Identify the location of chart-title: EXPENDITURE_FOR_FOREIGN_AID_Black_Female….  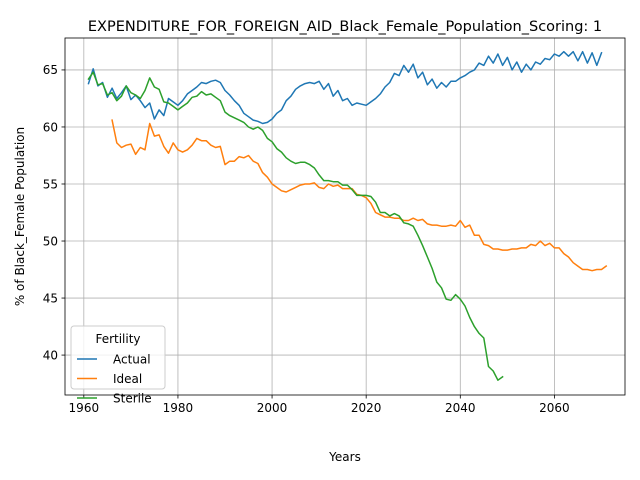
(345, 27).